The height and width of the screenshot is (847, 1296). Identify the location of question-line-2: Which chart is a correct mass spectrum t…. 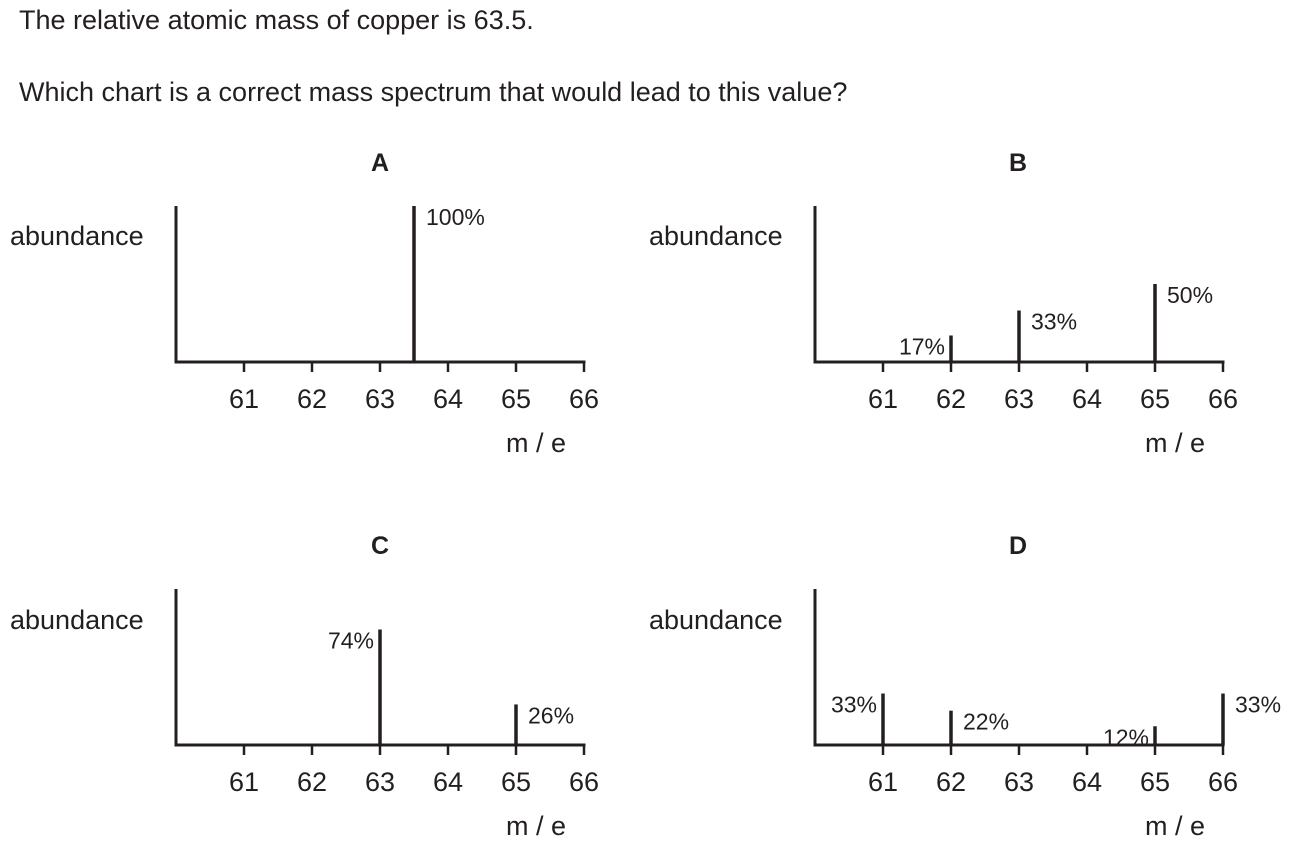
(433, 92).